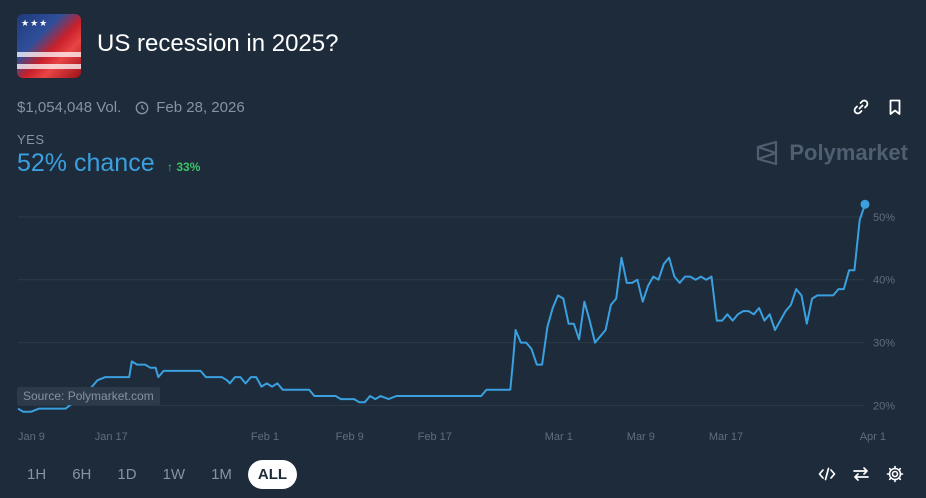 The width and height of the screenshot is (926, 498). I want to click on x-tick-label: Mar 1, so click(559, 437).